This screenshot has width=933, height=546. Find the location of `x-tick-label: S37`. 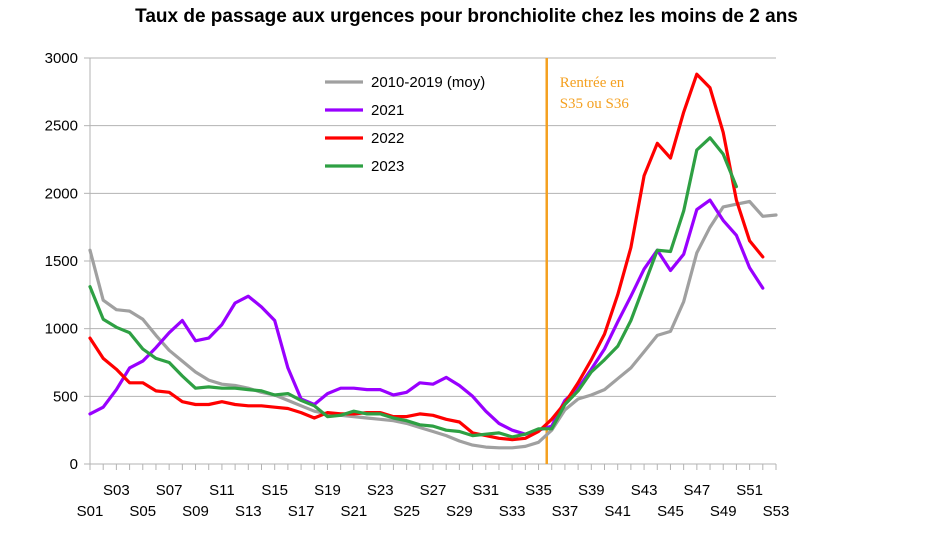

x-tick-label: S37 is located at coordinates (565, 511).